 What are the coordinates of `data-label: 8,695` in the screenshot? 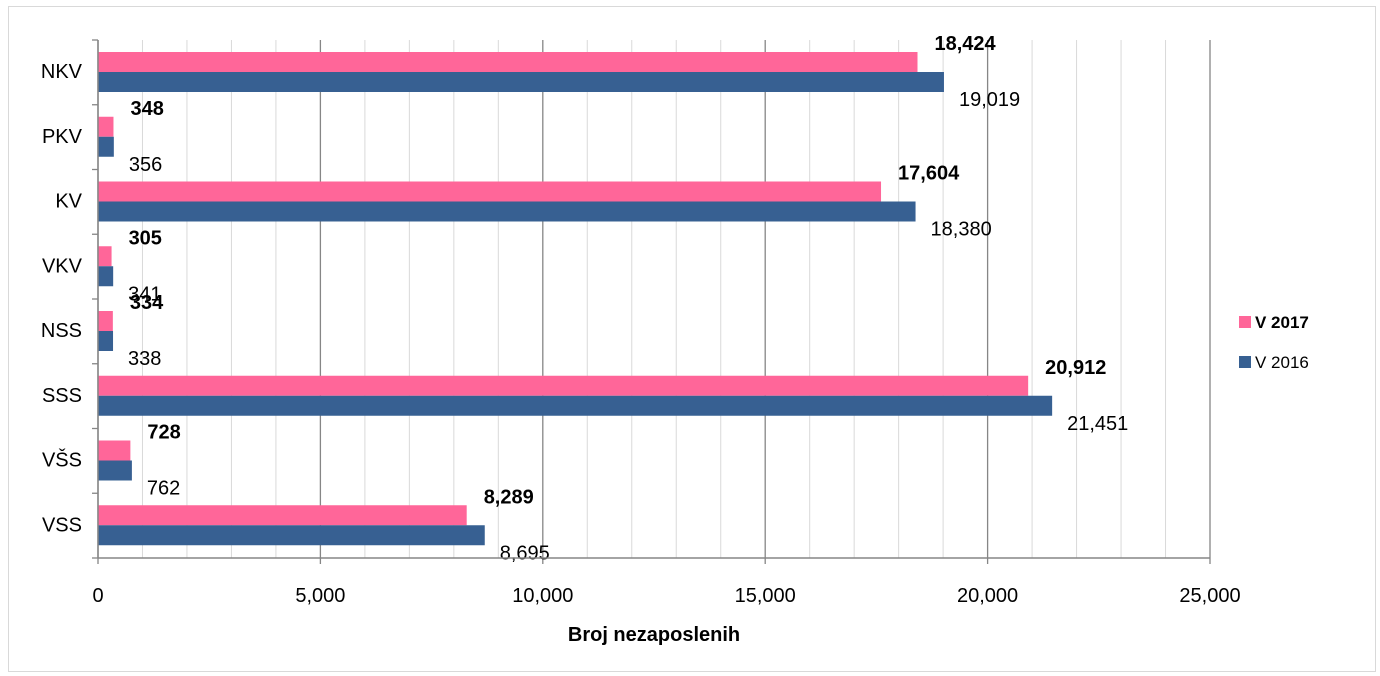 It's located at (525, 553).